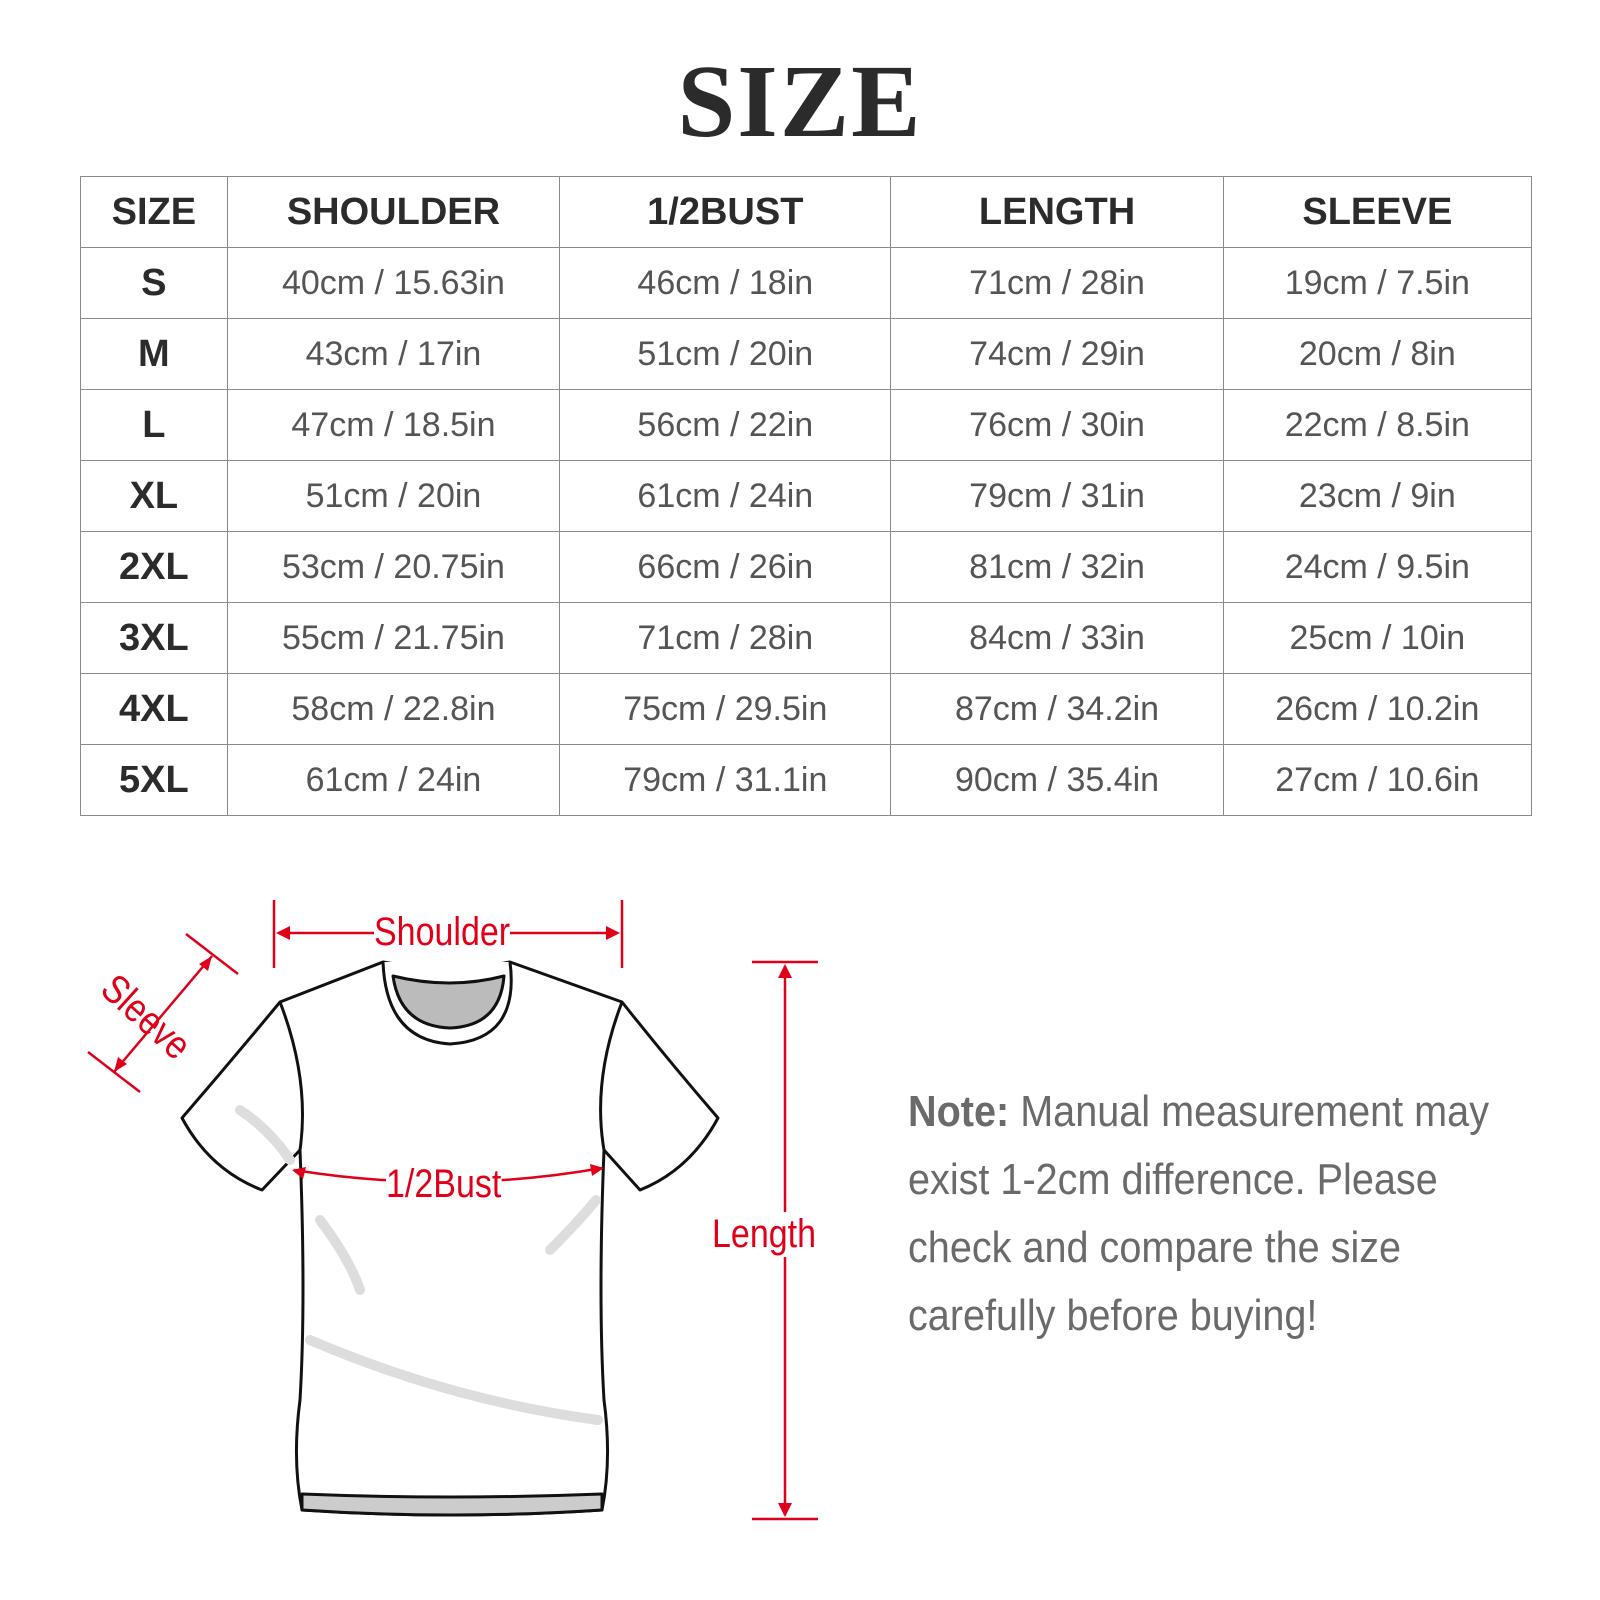 This screenshot has width=1600, height=1600. What do you see at coordinates (154, 780) in the screenshot?
I see `size-cell: 5XL` at bounding box center [154, 780].